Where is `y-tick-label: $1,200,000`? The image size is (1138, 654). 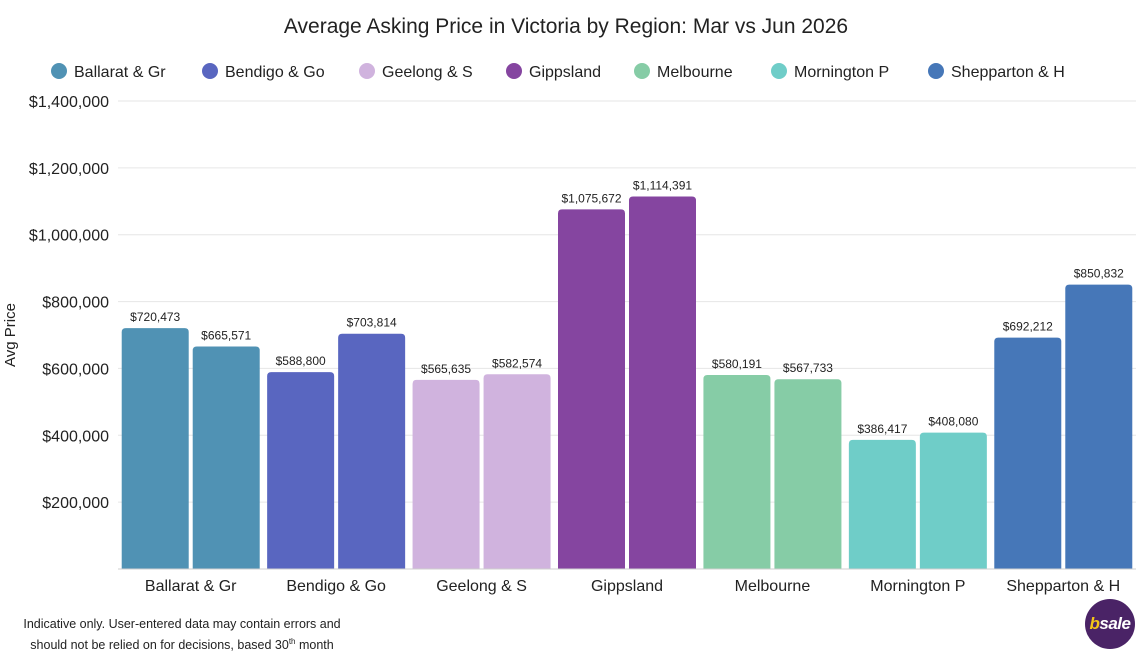
y-tick-label: $1,200,000 is located at coordinates (69, 169).